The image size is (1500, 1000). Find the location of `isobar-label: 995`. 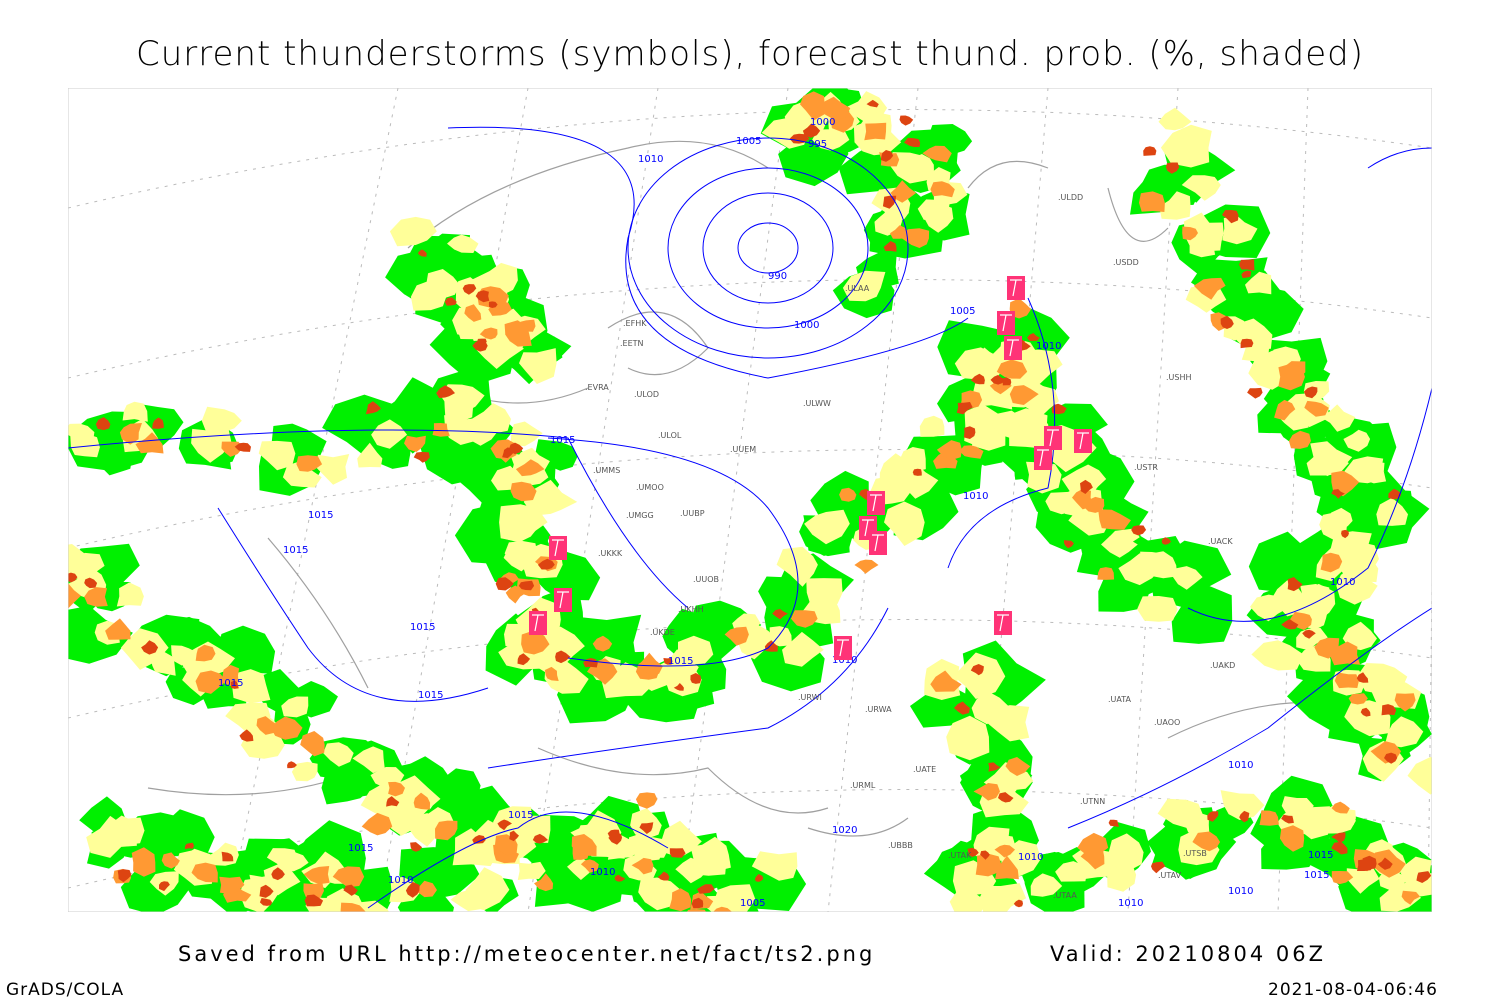

isobar-label: 995 is located at coordinates (817, 144).